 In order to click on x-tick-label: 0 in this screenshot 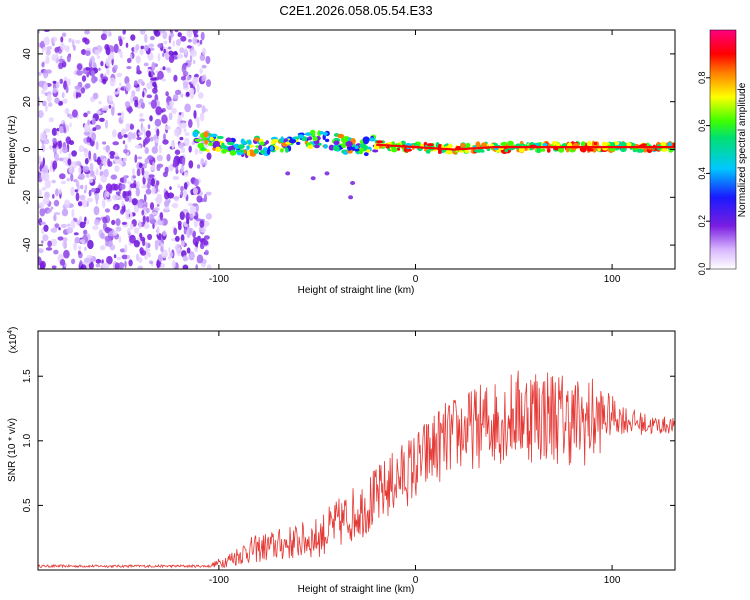, I will do `click(416, 580)`.